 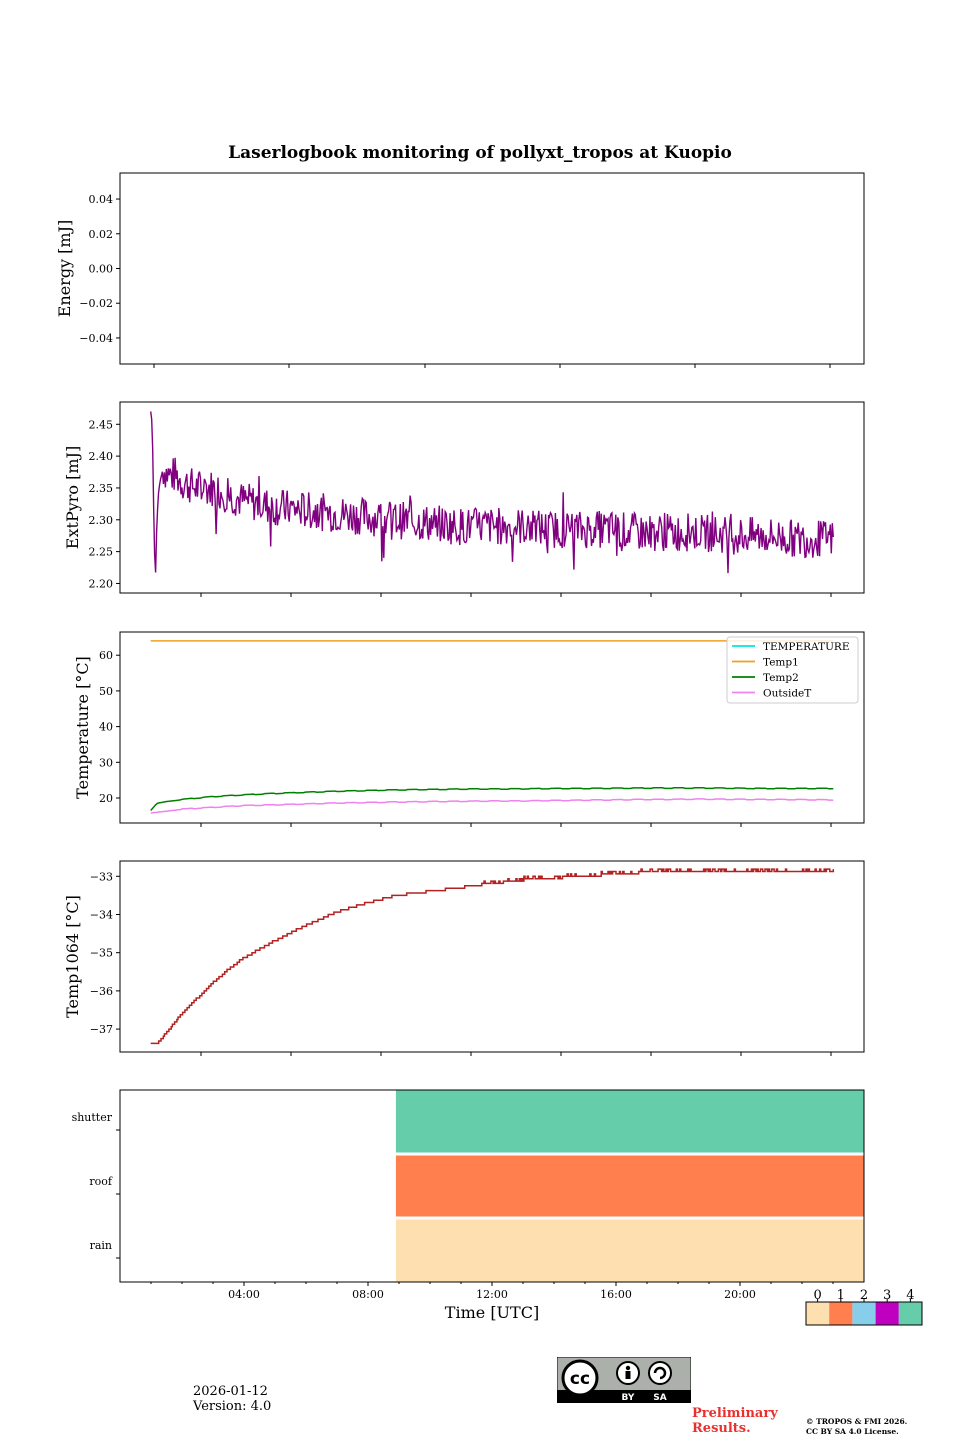 What do you see at coordinates (492, 1312) in the screenshot?
I see `x-axis-label: Time [UTC]` at bounding box center [492, 1312].